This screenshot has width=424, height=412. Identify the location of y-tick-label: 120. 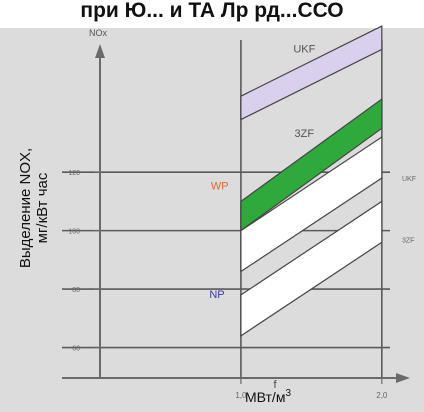
(74, 173).